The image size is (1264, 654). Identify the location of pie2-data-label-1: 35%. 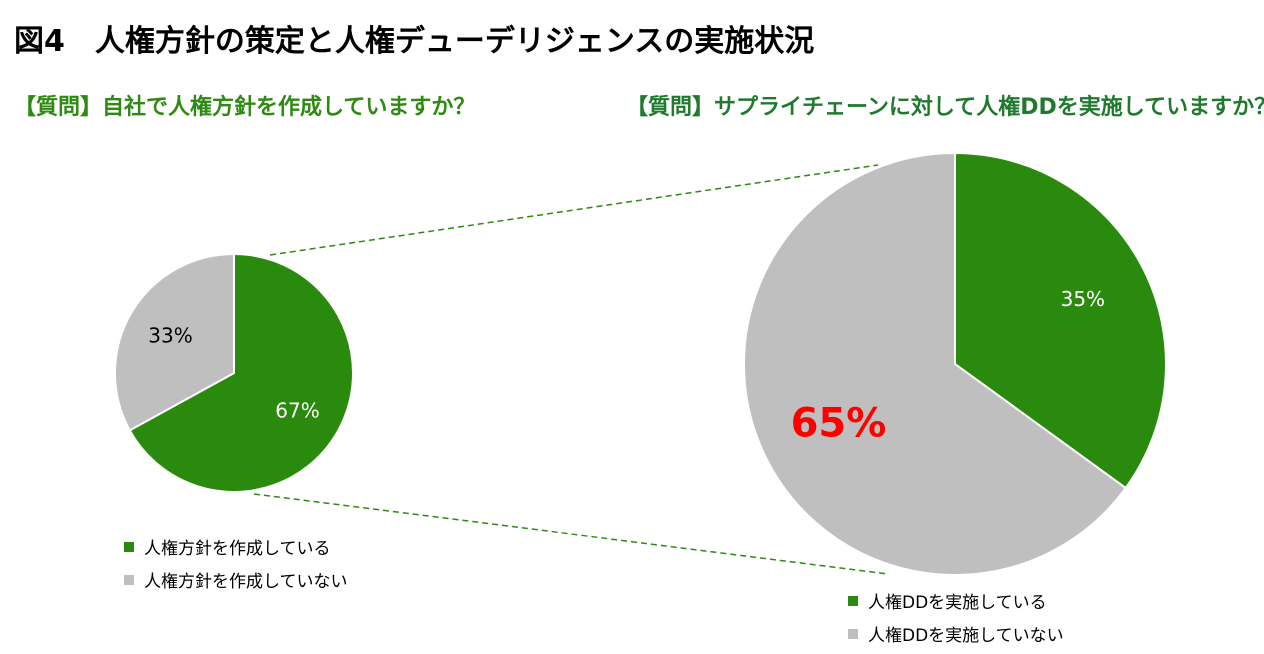
(1083, 299).